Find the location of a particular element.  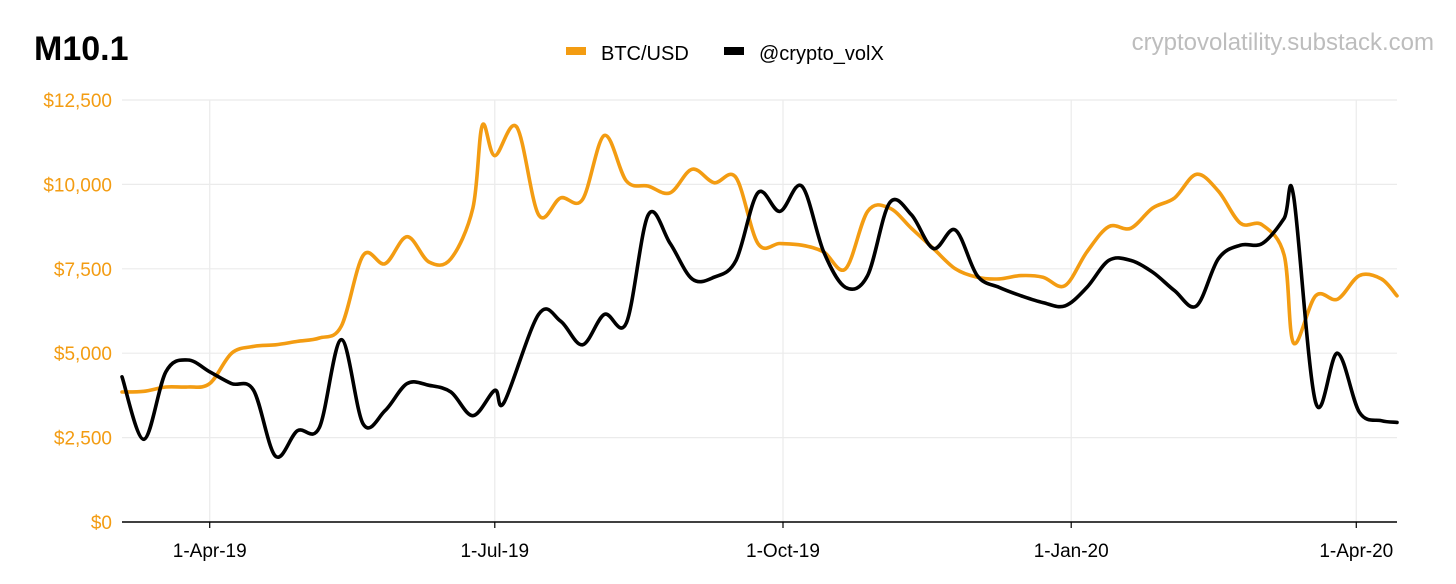

chart-title: M10.1 is located at coordinates (81, 49).